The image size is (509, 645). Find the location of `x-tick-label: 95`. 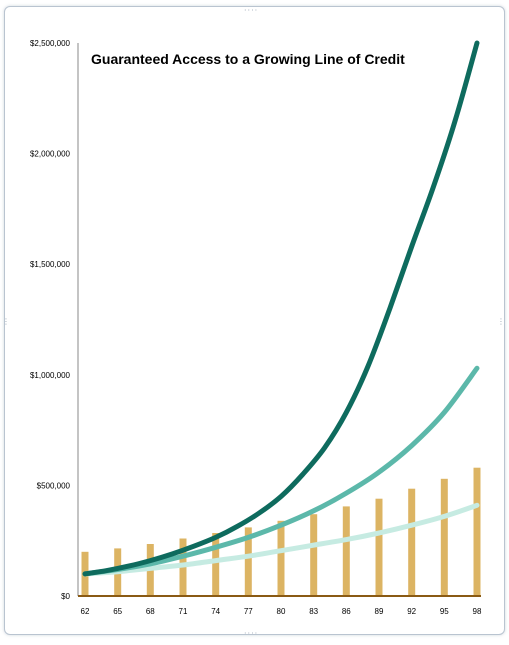

x-tick-label: 95 is located at coordinates (444, 611).